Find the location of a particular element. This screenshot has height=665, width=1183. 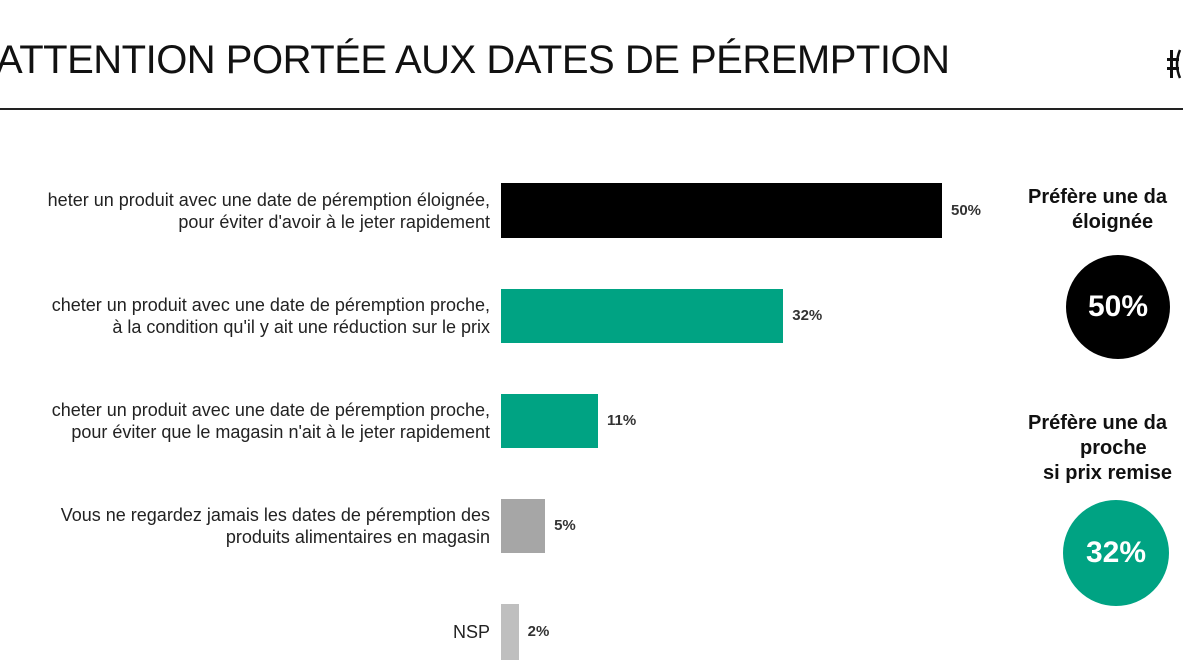

title-divider is located at coordinates (591, 109).